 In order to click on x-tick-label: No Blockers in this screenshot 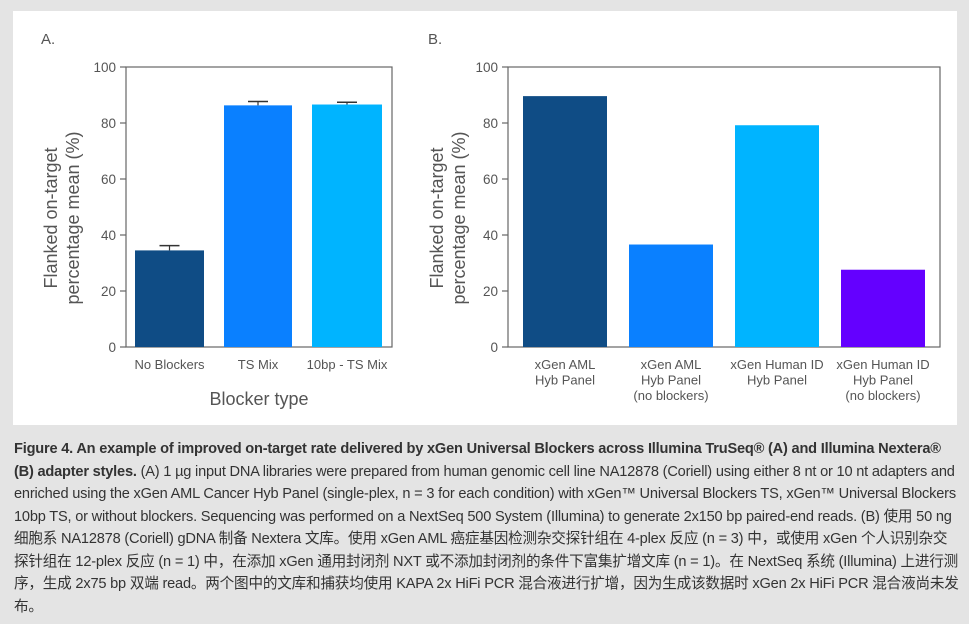, I will do `click(169, 364)`.